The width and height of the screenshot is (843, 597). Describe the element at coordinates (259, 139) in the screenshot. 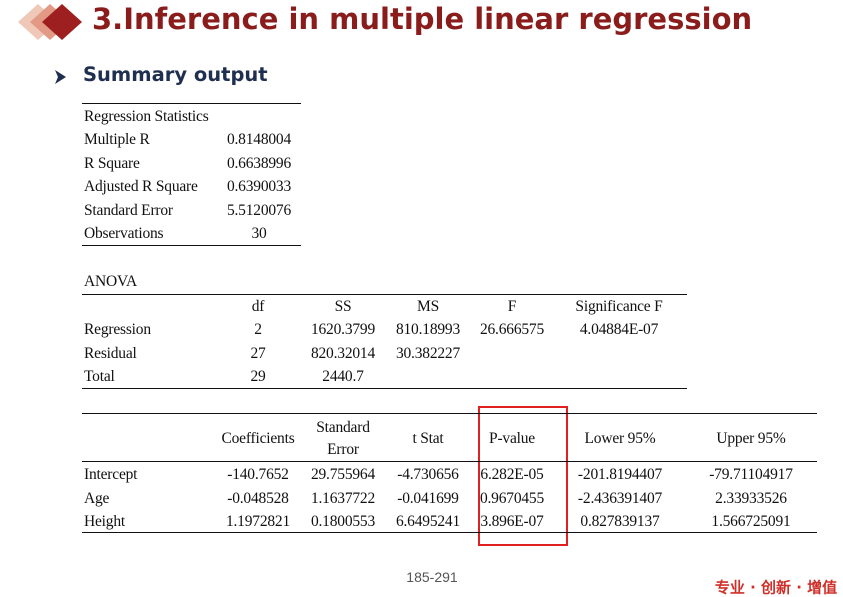

I see `cell: 0.8148004` at that location.